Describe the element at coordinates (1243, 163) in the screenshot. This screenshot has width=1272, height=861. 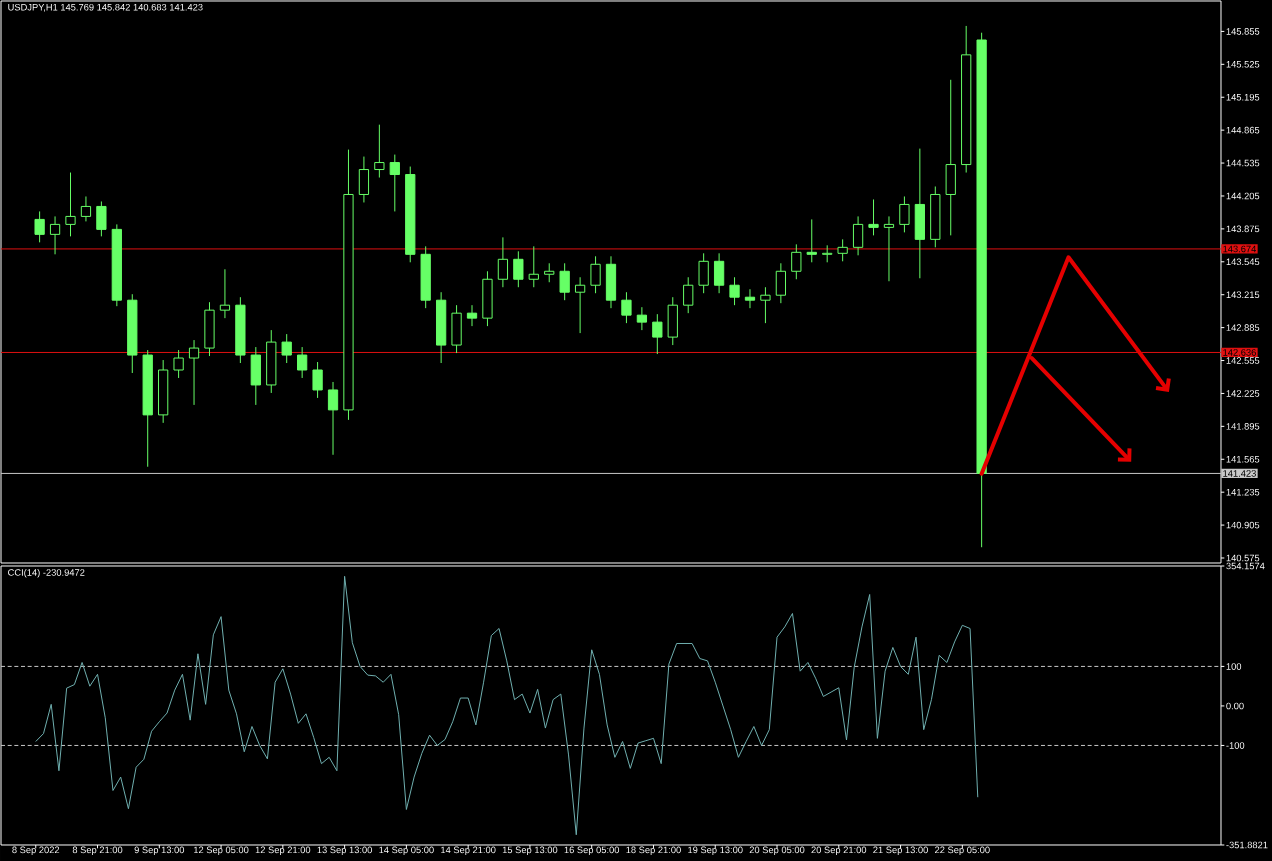
I see `y-tick-label: 144.535` at that location.